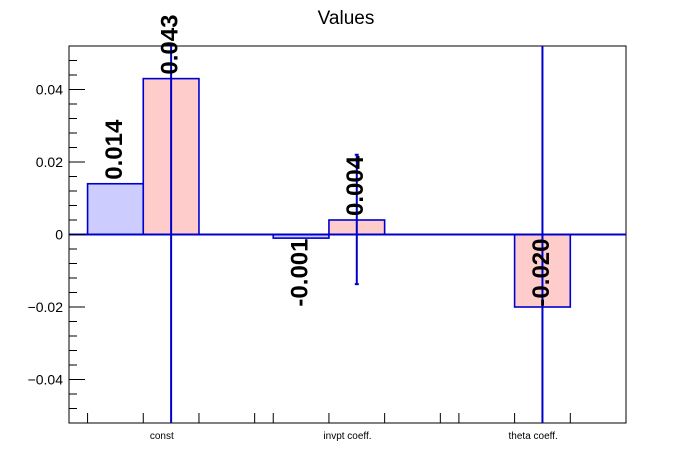 This screenshot has height=472, width=696. I want to click on value-label-3: 0.004, so click(355, 185).